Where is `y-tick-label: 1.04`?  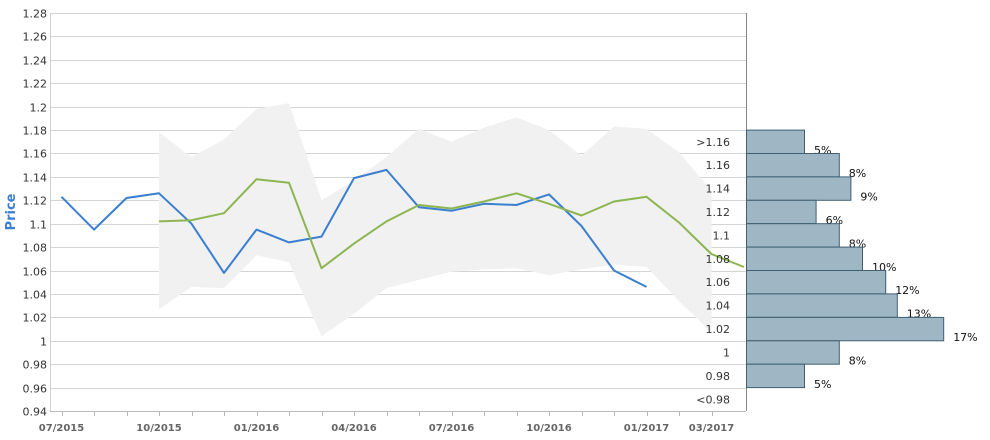
y-tick-label: 1.04 is located at coordinates (35, 295).